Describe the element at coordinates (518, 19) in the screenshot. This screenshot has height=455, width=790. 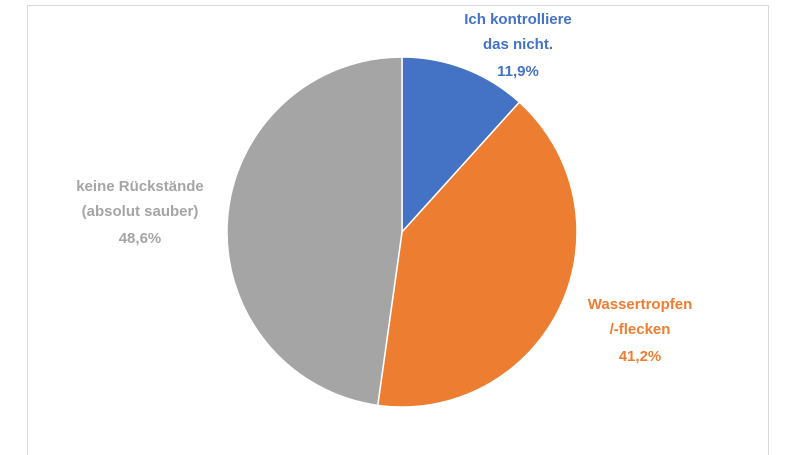
I see `label-line: Ich kontrolliere` at that location.